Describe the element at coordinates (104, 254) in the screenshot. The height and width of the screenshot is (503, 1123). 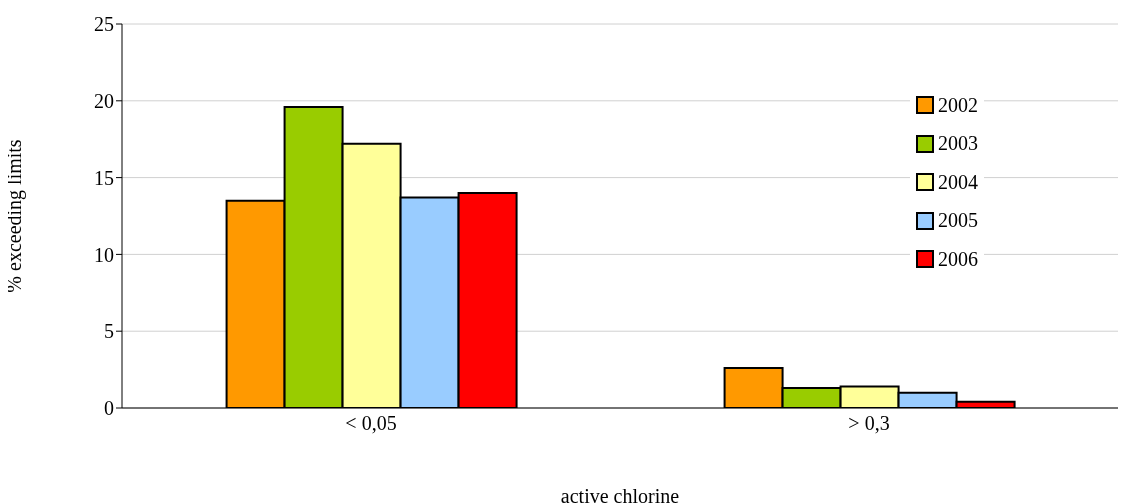
I see `y-tick-label: 10` at that location.